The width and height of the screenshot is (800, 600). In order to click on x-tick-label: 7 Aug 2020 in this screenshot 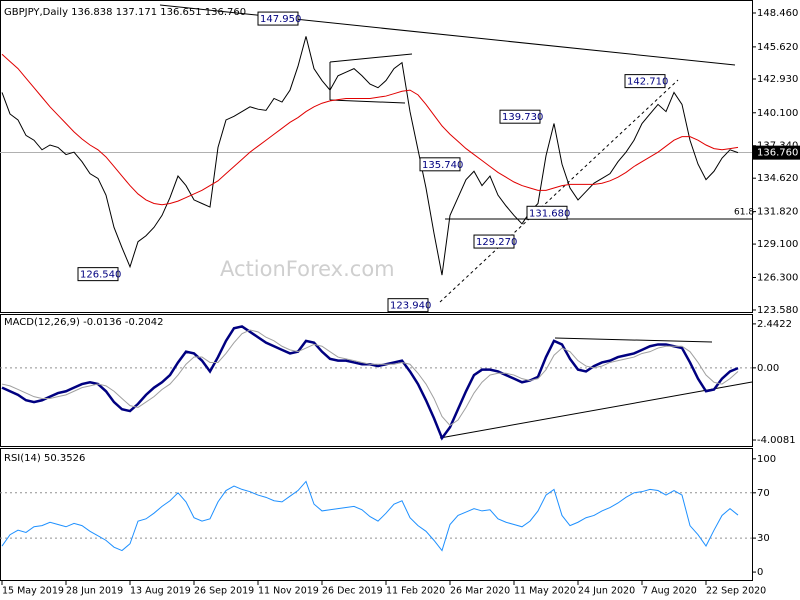, I will do `click(669, 591)`.